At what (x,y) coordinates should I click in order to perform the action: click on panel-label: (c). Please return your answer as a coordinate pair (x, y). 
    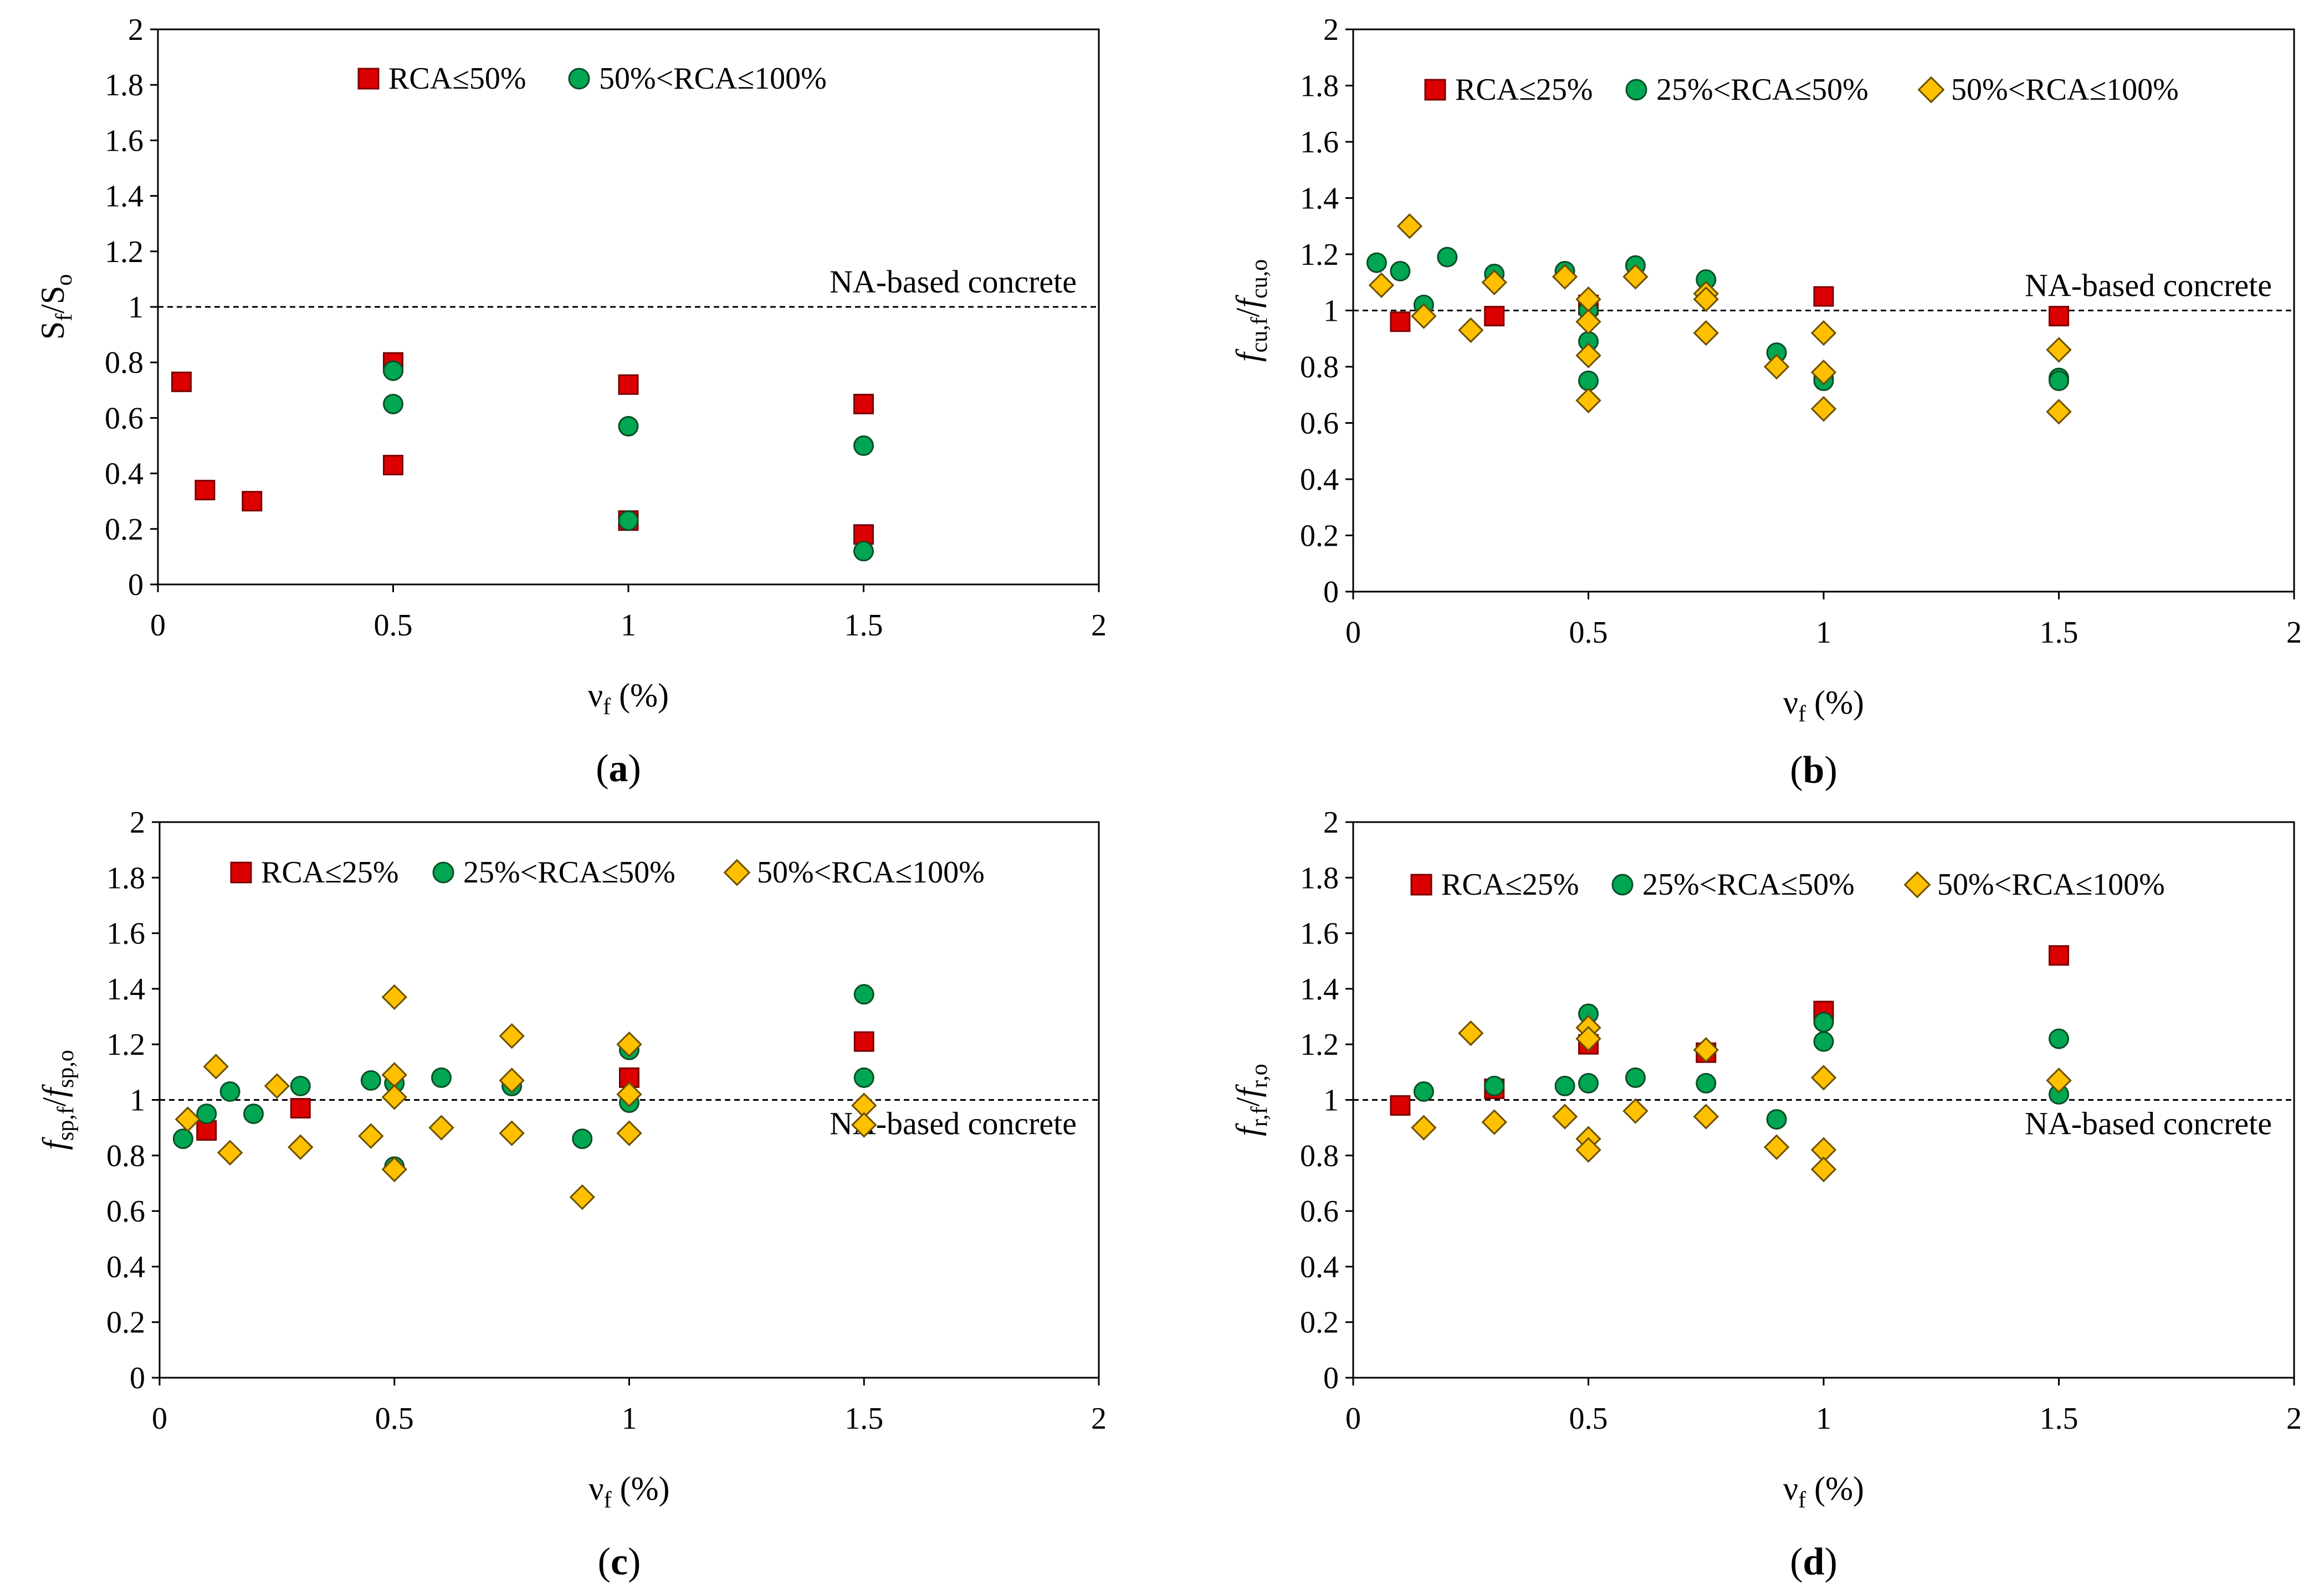
    Looking at the image, I should click on (619, 1562).